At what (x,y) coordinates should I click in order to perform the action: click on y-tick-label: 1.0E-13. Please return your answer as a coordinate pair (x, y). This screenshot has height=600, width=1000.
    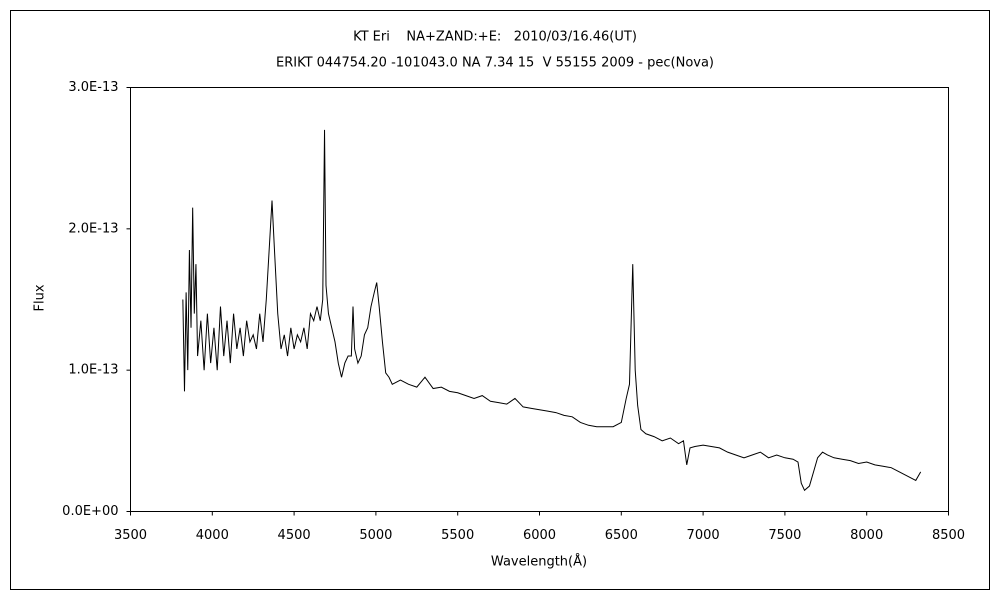
    Looking at the image, I should click on (93, 370).